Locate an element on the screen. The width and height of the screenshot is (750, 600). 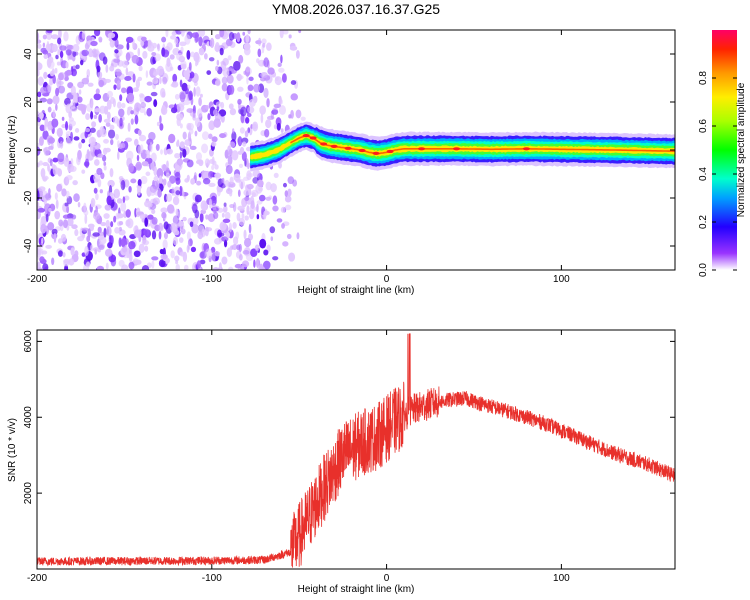
spectrogram-y-tick-label: 20 is located at coordinates (28, 102).